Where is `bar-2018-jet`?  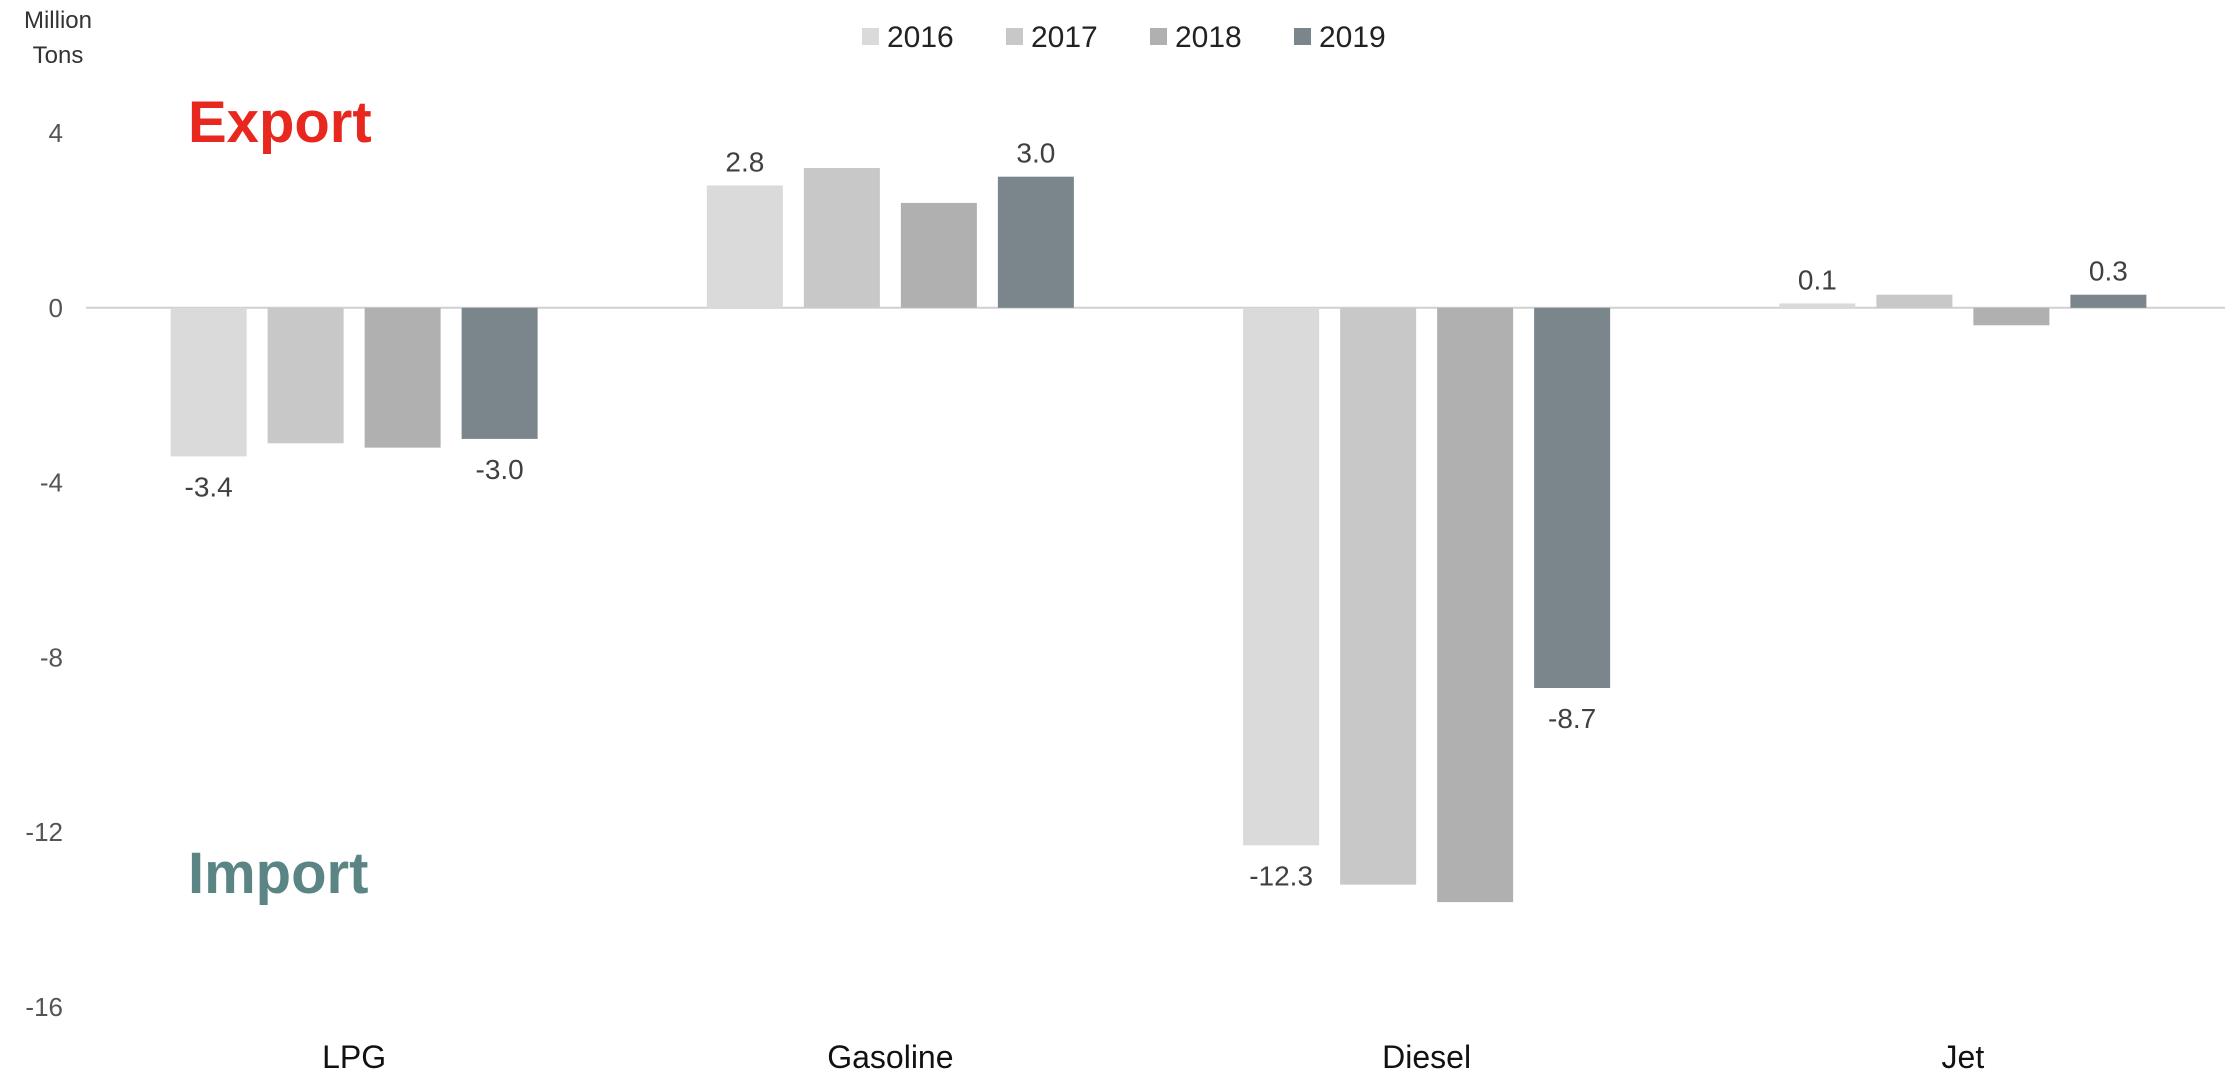
bar-2018-jet is located at coordinates (2011, 316).